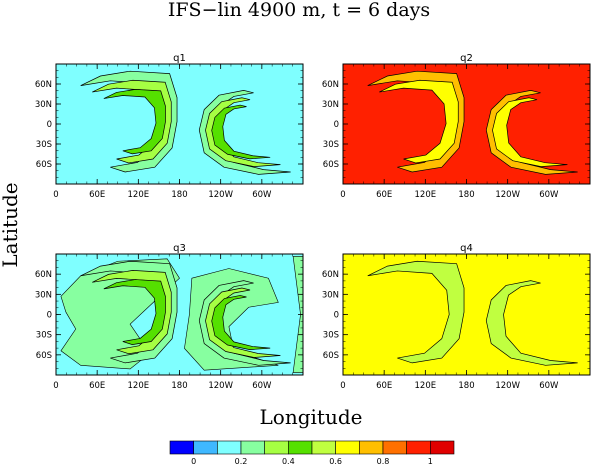 This screenshot has width=599, height=475. Describe the element at coordinates (241, 461) in the screenshot. I see `colorbar-tick-label: 0.2` at that location.